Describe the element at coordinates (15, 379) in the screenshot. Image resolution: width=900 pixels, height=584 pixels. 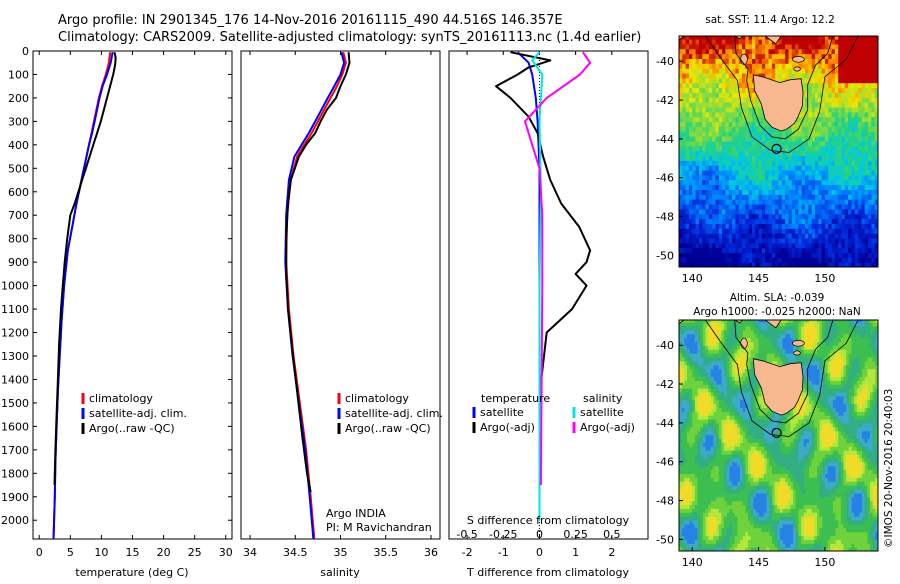
I see `depth-tick-label: 1400` at that location.